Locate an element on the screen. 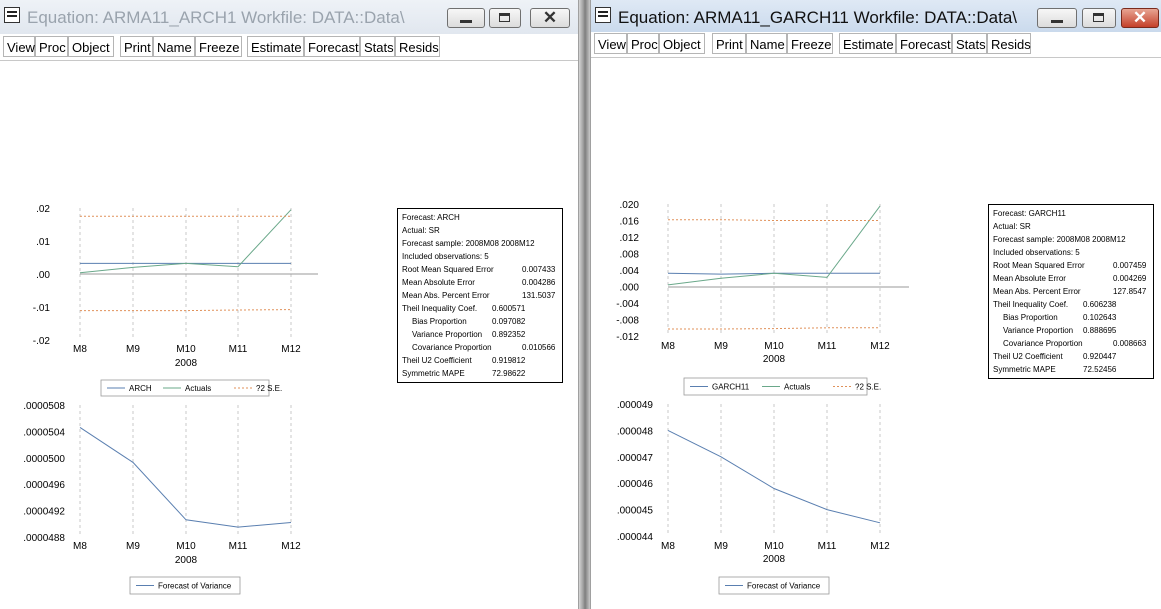  close-icon: ✕ is located at coordinates (1140, 17).